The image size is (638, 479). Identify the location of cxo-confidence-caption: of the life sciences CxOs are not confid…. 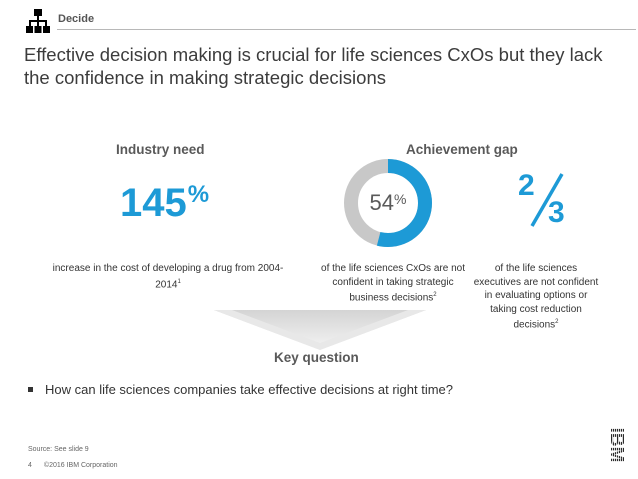
(393, 283).